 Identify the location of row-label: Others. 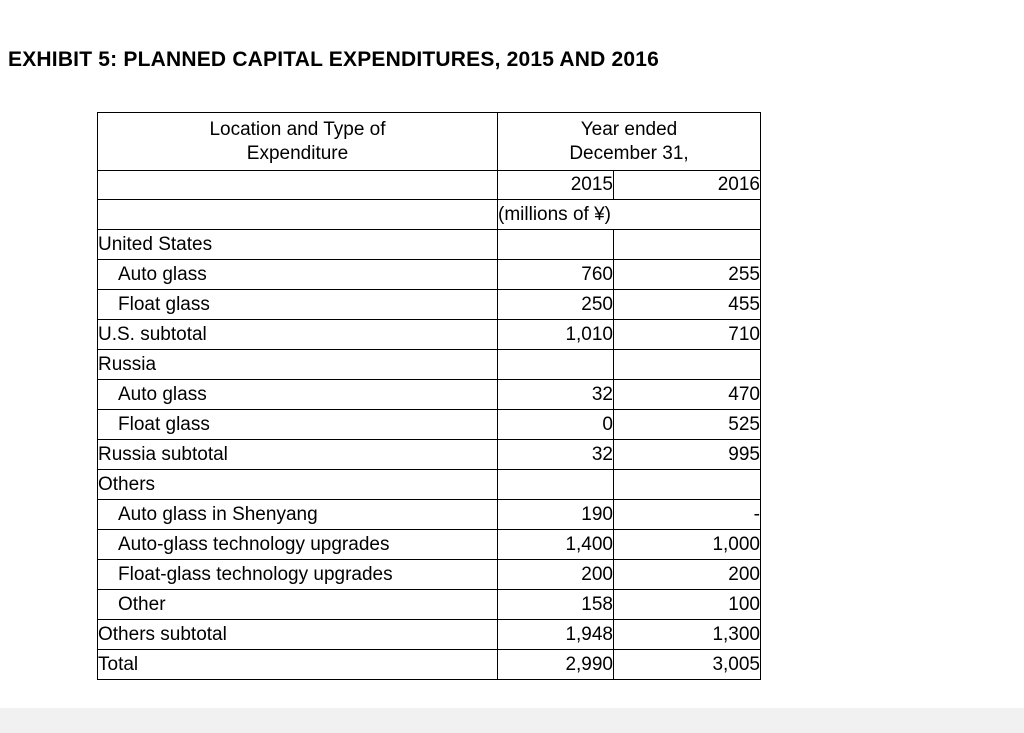
(297, 484).